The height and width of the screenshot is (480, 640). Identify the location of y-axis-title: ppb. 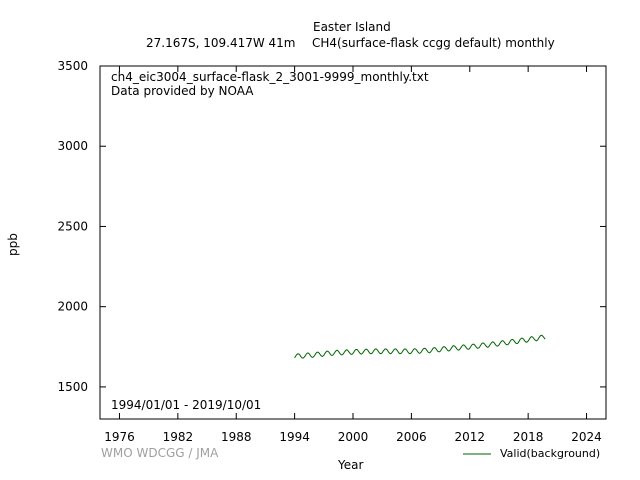
(13, 244).